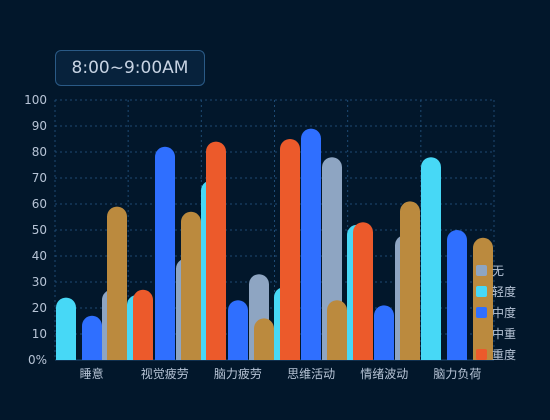 Image resolution: width=550 pixels, height=420 pixels. I want to click on legend-label: 重度, so click(504, 354).